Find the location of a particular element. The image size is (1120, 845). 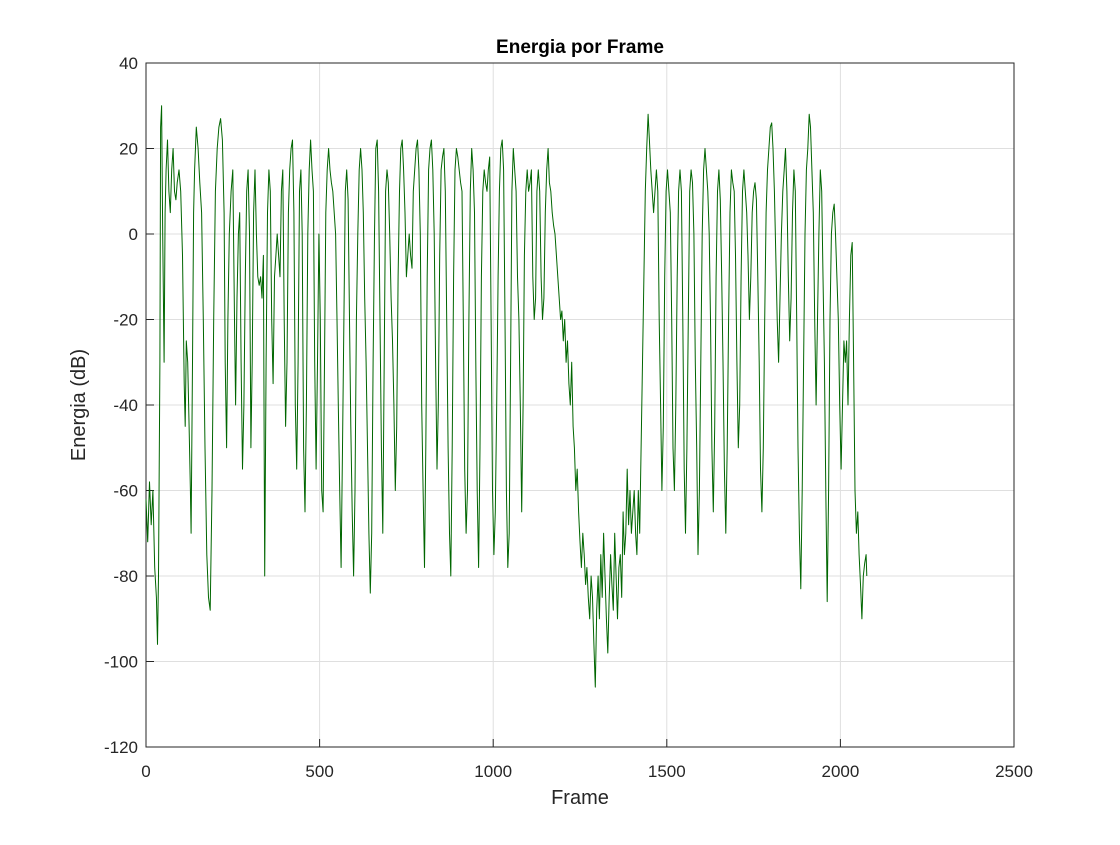

y-tick-label: 40 is located at coordinates (128, 63).